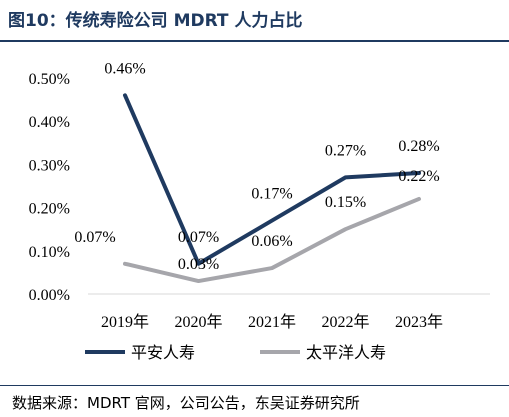  Describe the element at coordinates (198, 322) in the screenshot. I see `x-tick-label: 2020年` at that location.